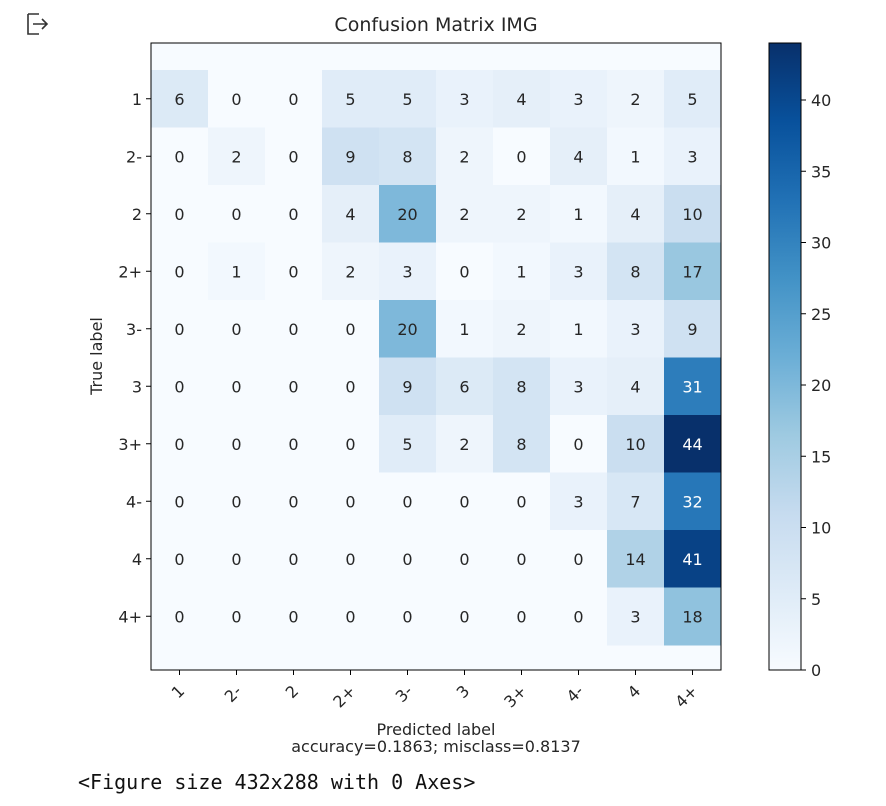 The width and height of the screenshot is (886, 806). I want to click on cell-value-label: 14, so click(635, 559).